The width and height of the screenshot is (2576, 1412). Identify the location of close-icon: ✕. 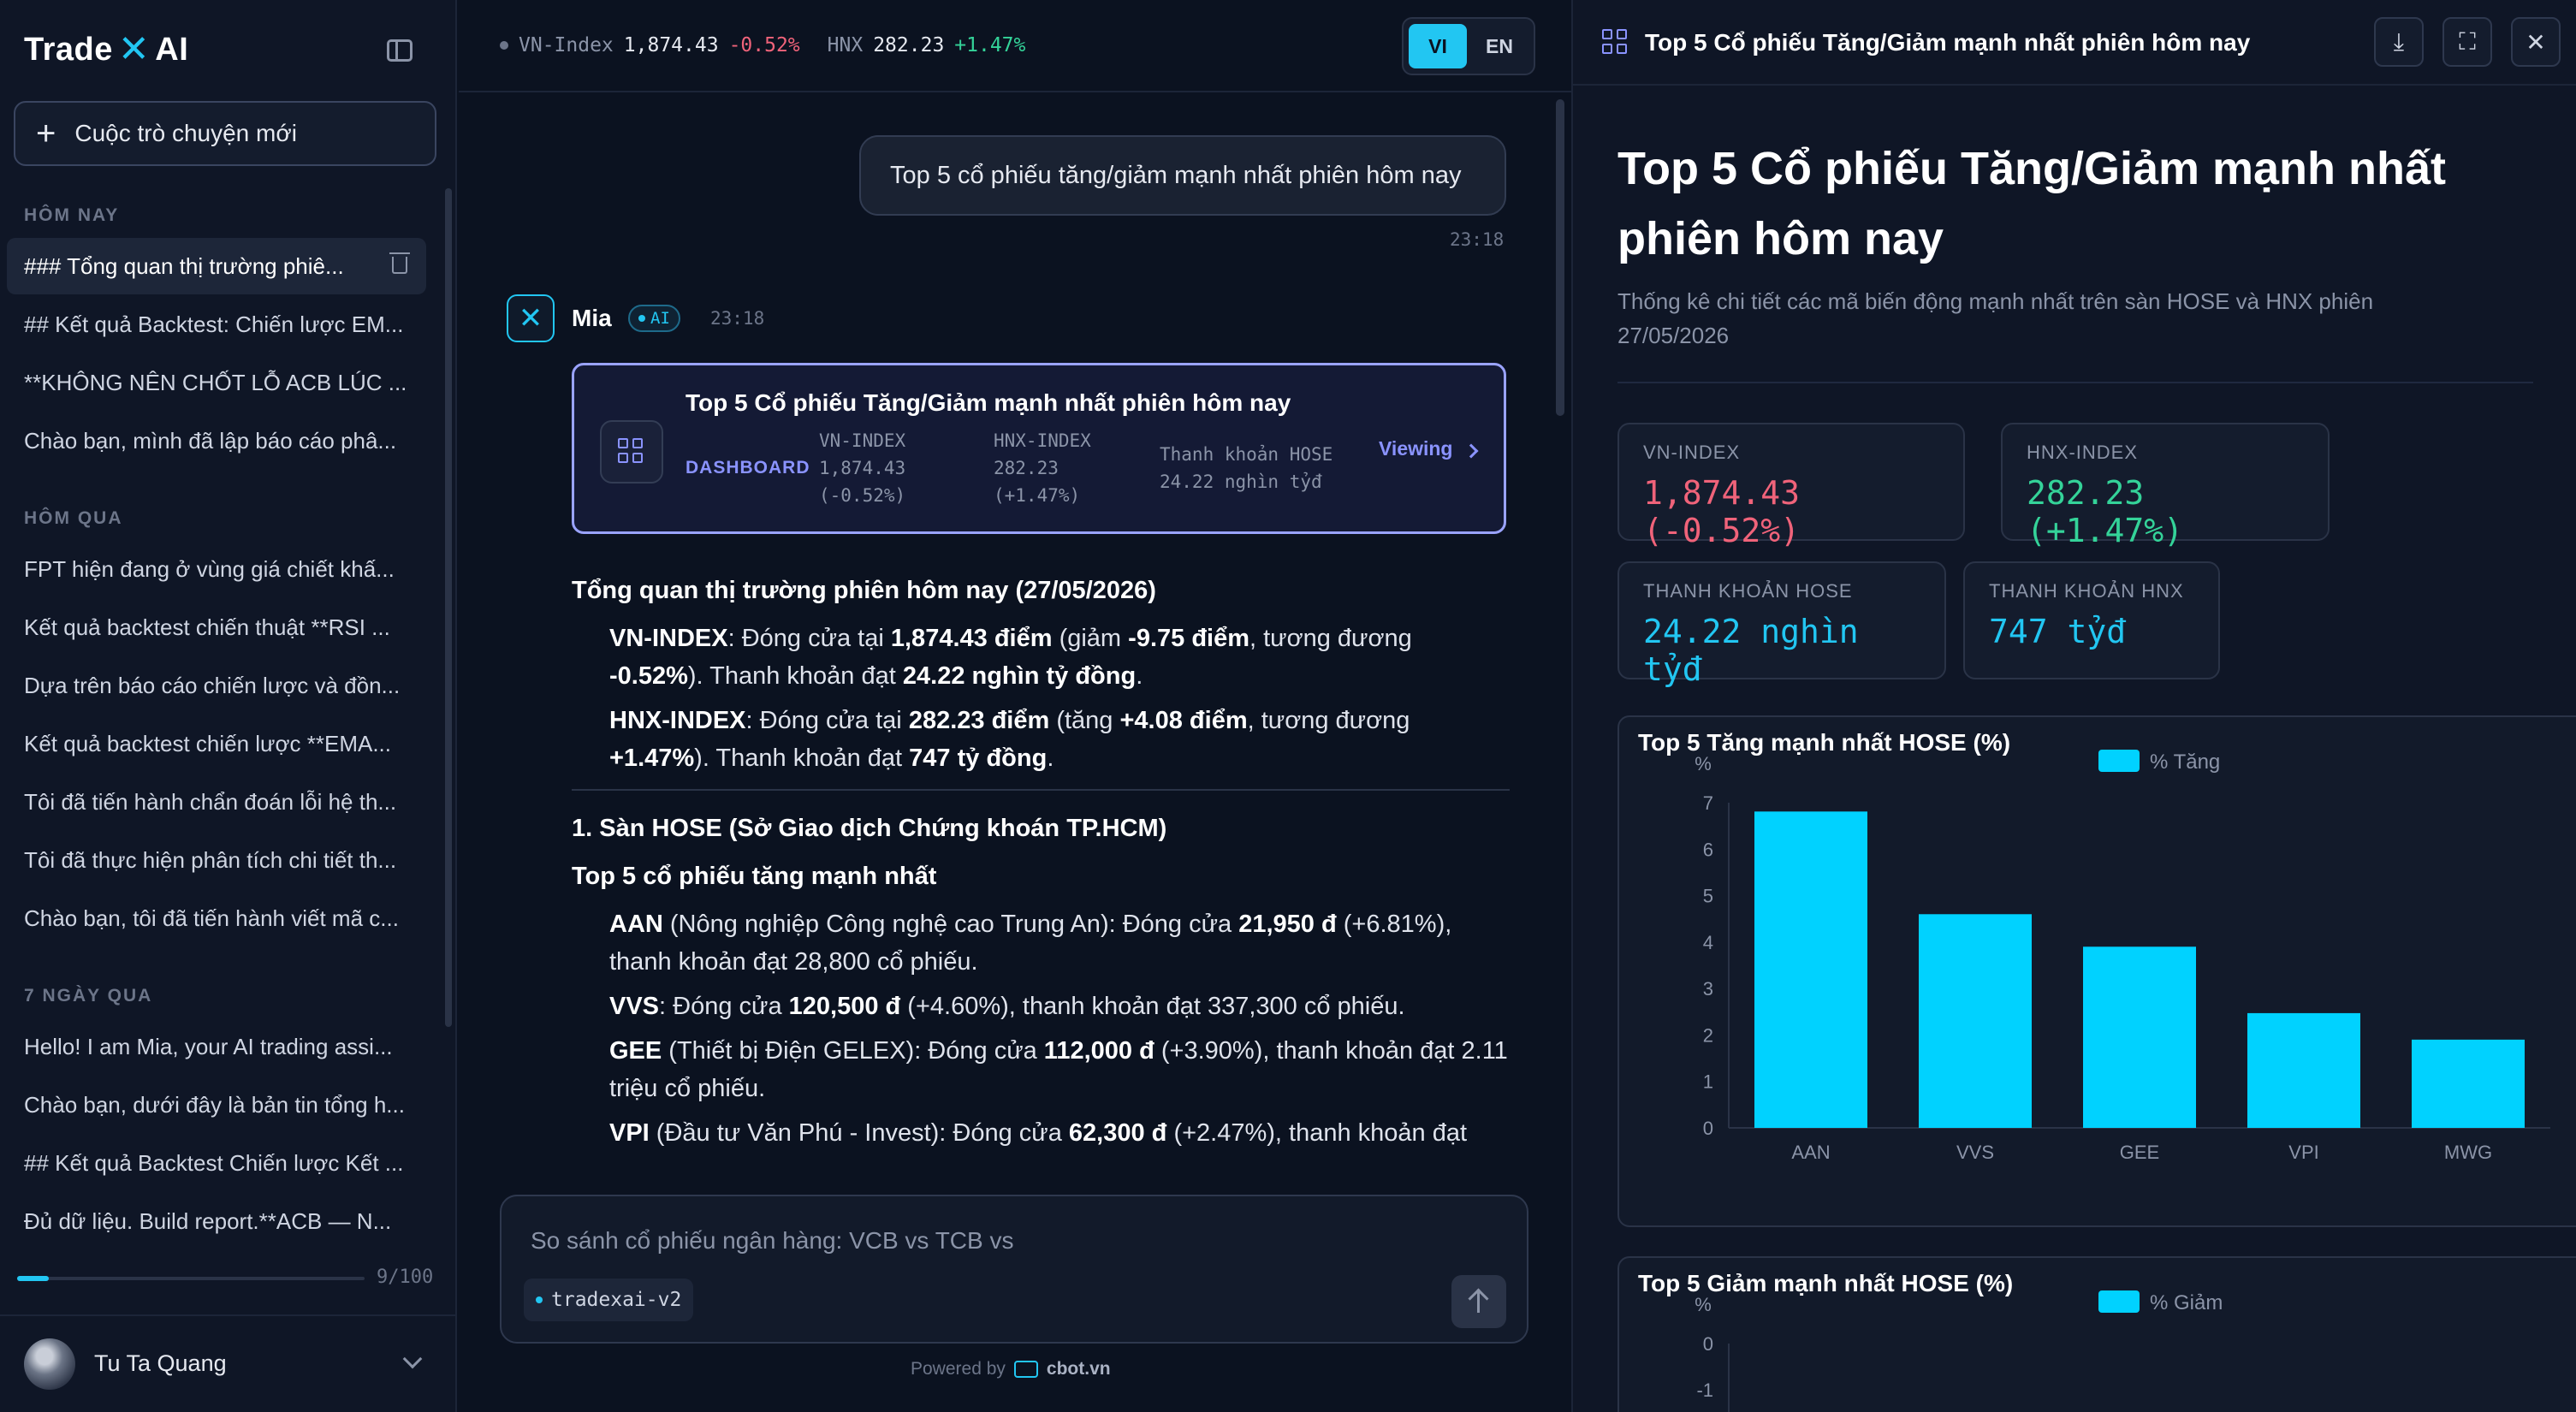
(2536, 42).